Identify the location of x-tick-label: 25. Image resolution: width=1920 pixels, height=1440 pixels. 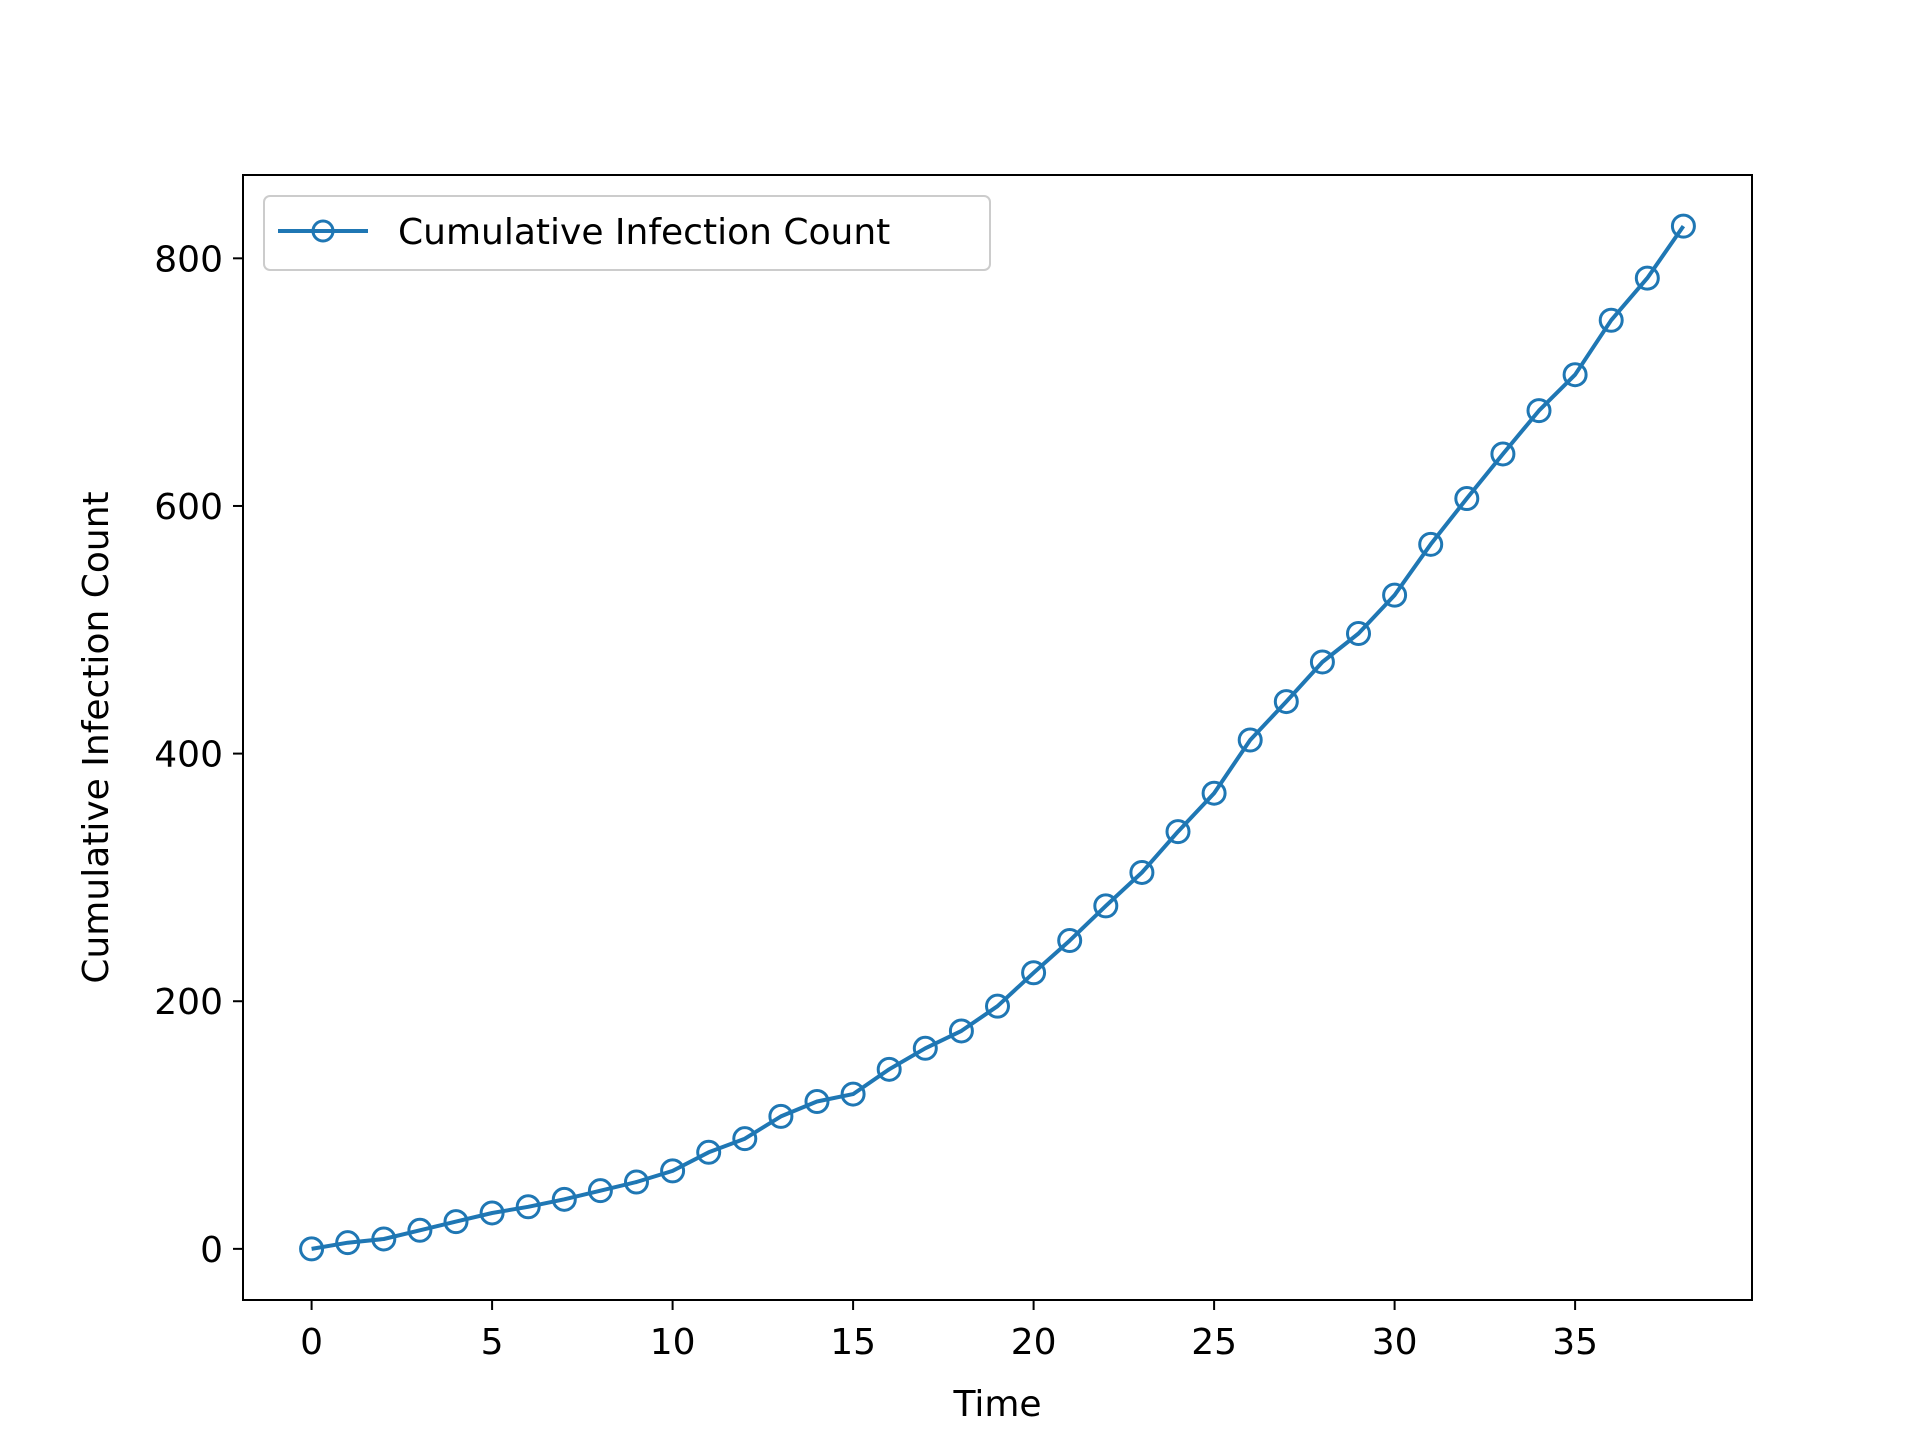
(1214, 1342).